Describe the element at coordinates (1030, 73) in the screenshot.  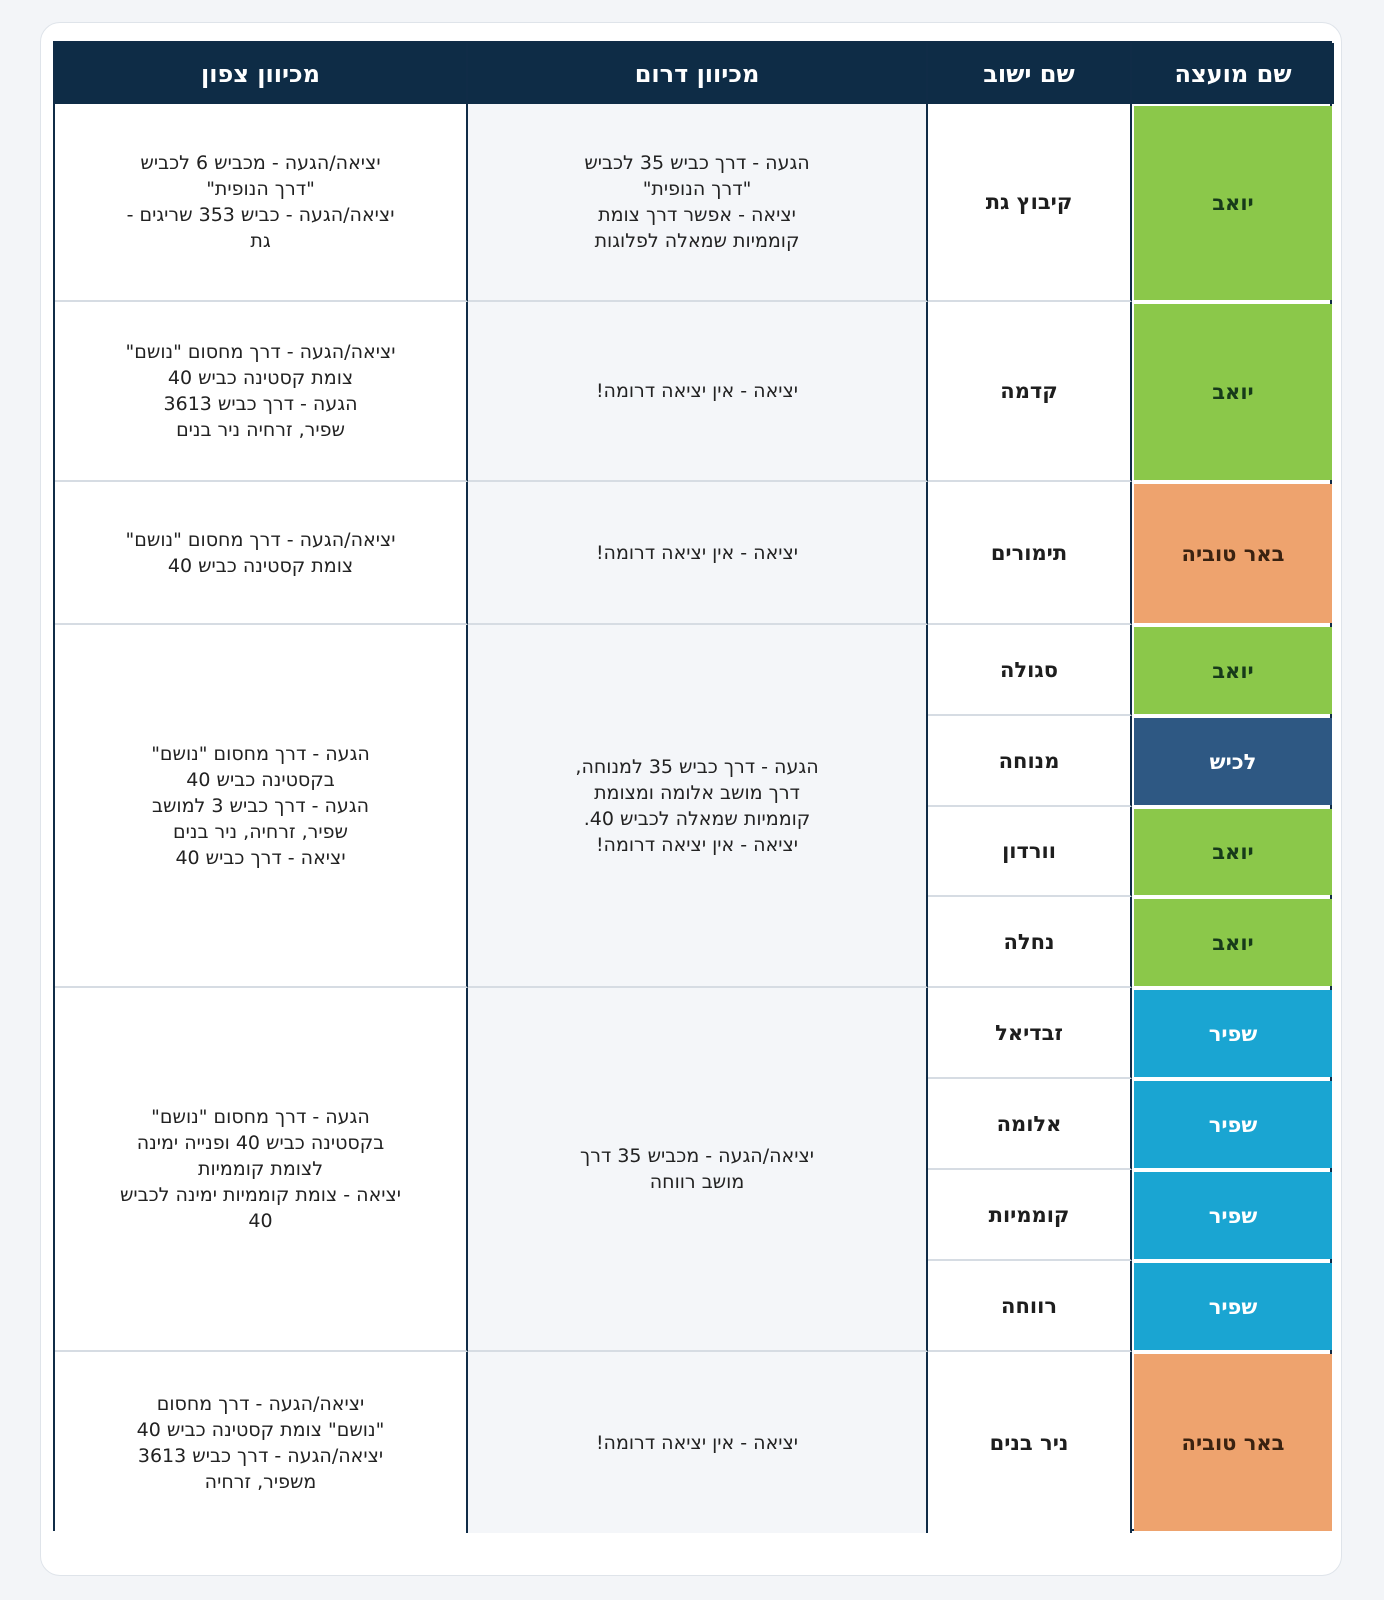
I see `header-settlement: שם ישוב` at that location.